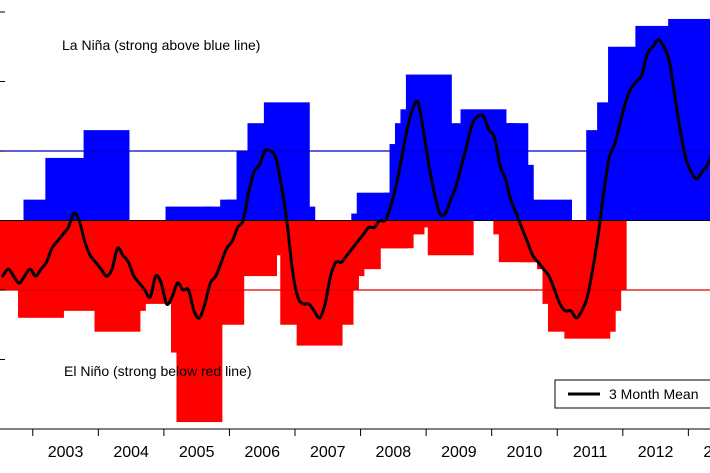  Describe the element at coordinates (328, 452) in the screenshot. I see `x-tick-label: 2007` at that location.